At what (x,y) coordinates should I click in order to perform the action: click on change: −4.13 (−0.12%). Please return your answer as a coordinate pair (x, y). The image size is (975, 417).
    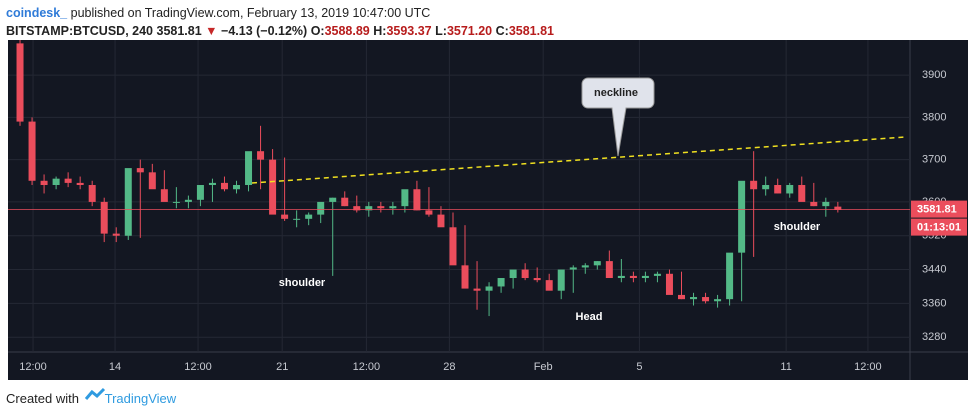
    Looking at the image, I should click on (264, 31).